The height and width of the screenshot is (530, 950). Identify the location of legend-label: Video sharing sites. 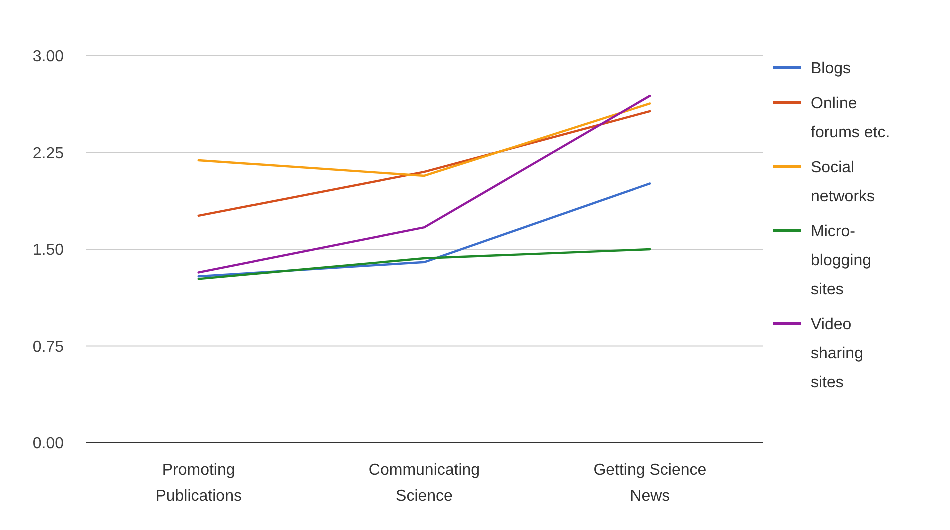
(837, 354).